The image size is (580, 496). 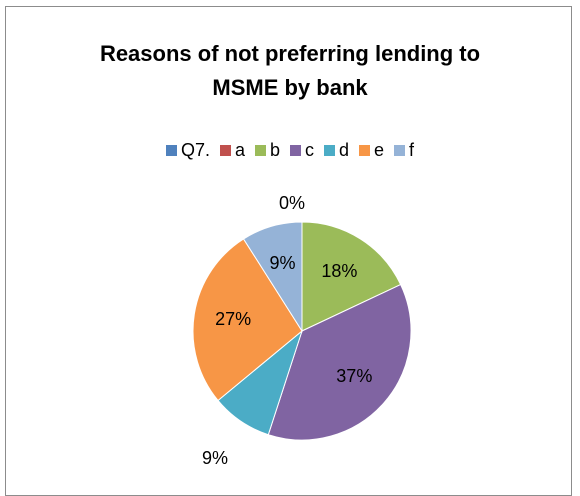 I want to click on legend-item-3: c, so click(x=302, y=150).